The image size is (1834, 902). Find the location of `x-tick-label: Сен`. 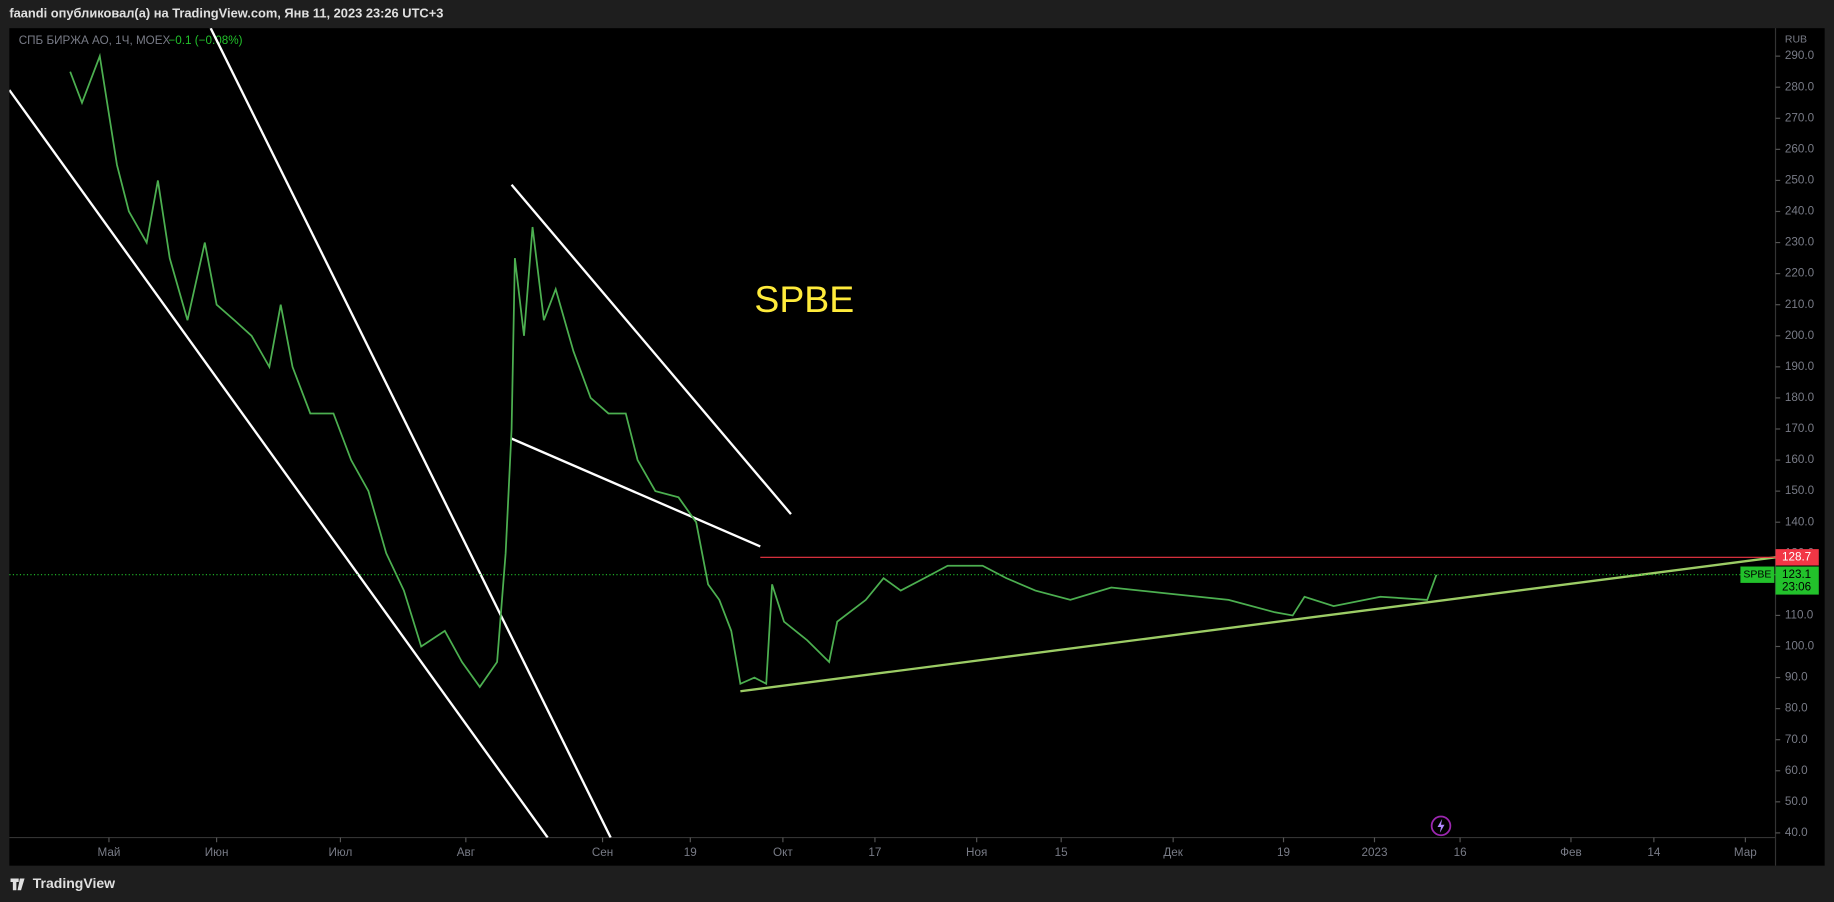

x-tick-label: Сен is located at coordinates (602, 852).